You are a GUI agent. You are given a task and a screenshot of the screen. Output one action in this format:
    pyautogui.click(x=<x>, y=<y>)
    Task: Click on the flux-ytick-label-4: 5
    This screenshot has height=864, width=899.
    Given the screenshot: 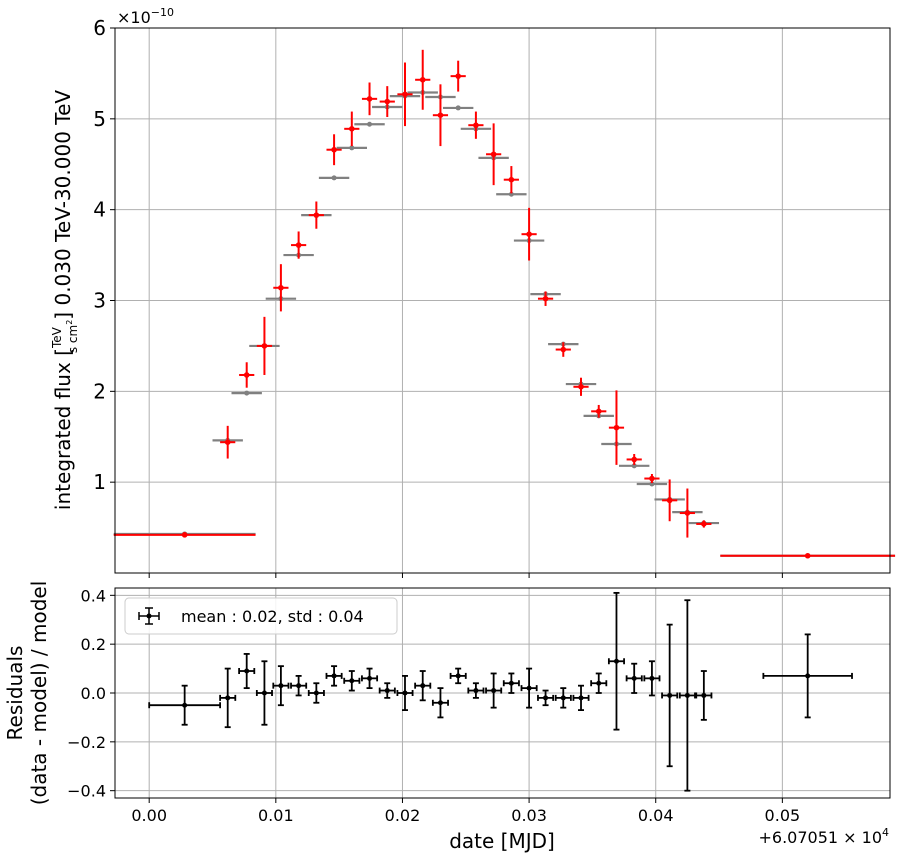 What is the action you would take?
    pyautogui.click(x=99, y=119)
    